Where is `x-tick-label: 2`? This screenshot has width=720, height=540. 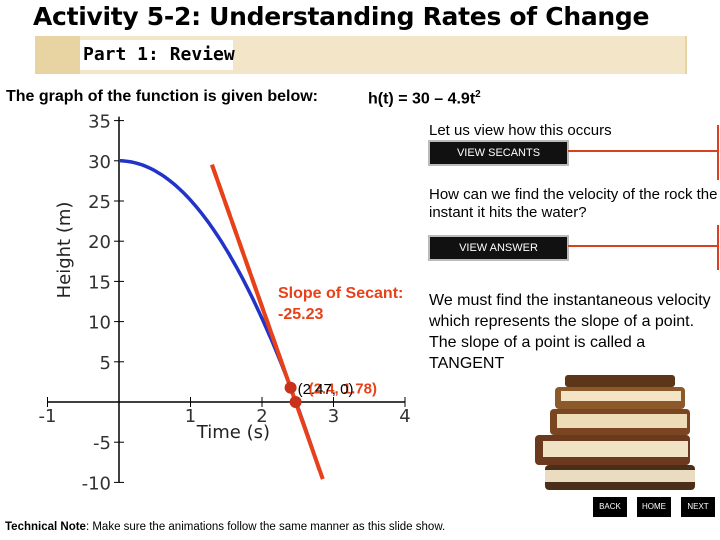
x-tick-label: 2 is located at coordinates (261, 416).